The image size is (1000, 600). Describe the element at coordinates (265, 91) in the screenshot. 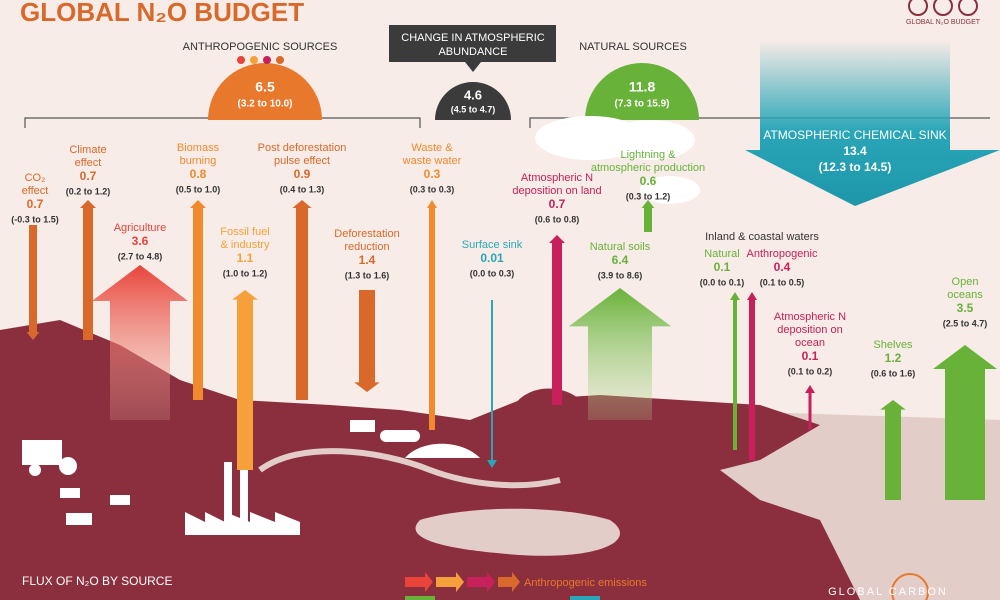

I see `anthropogenic-total` at that location.